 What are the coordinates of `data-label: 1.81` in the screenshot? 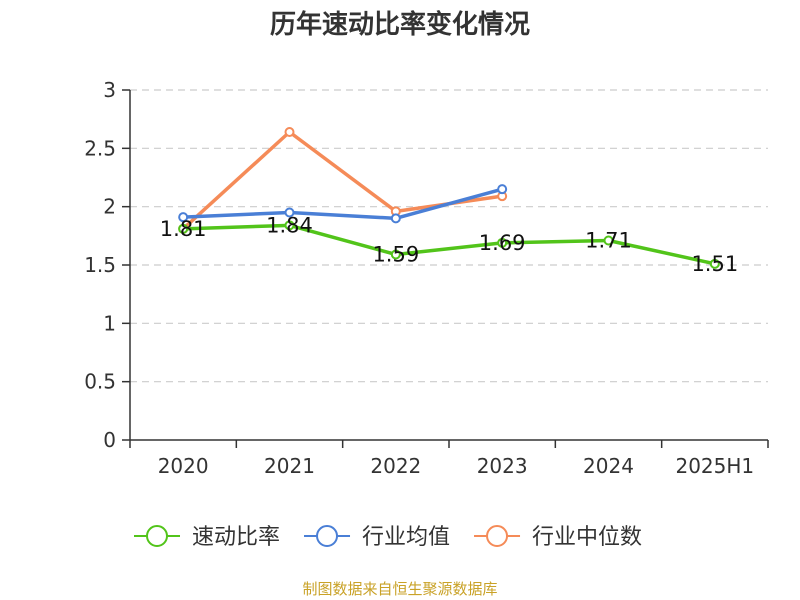 It's located at (183, 229).